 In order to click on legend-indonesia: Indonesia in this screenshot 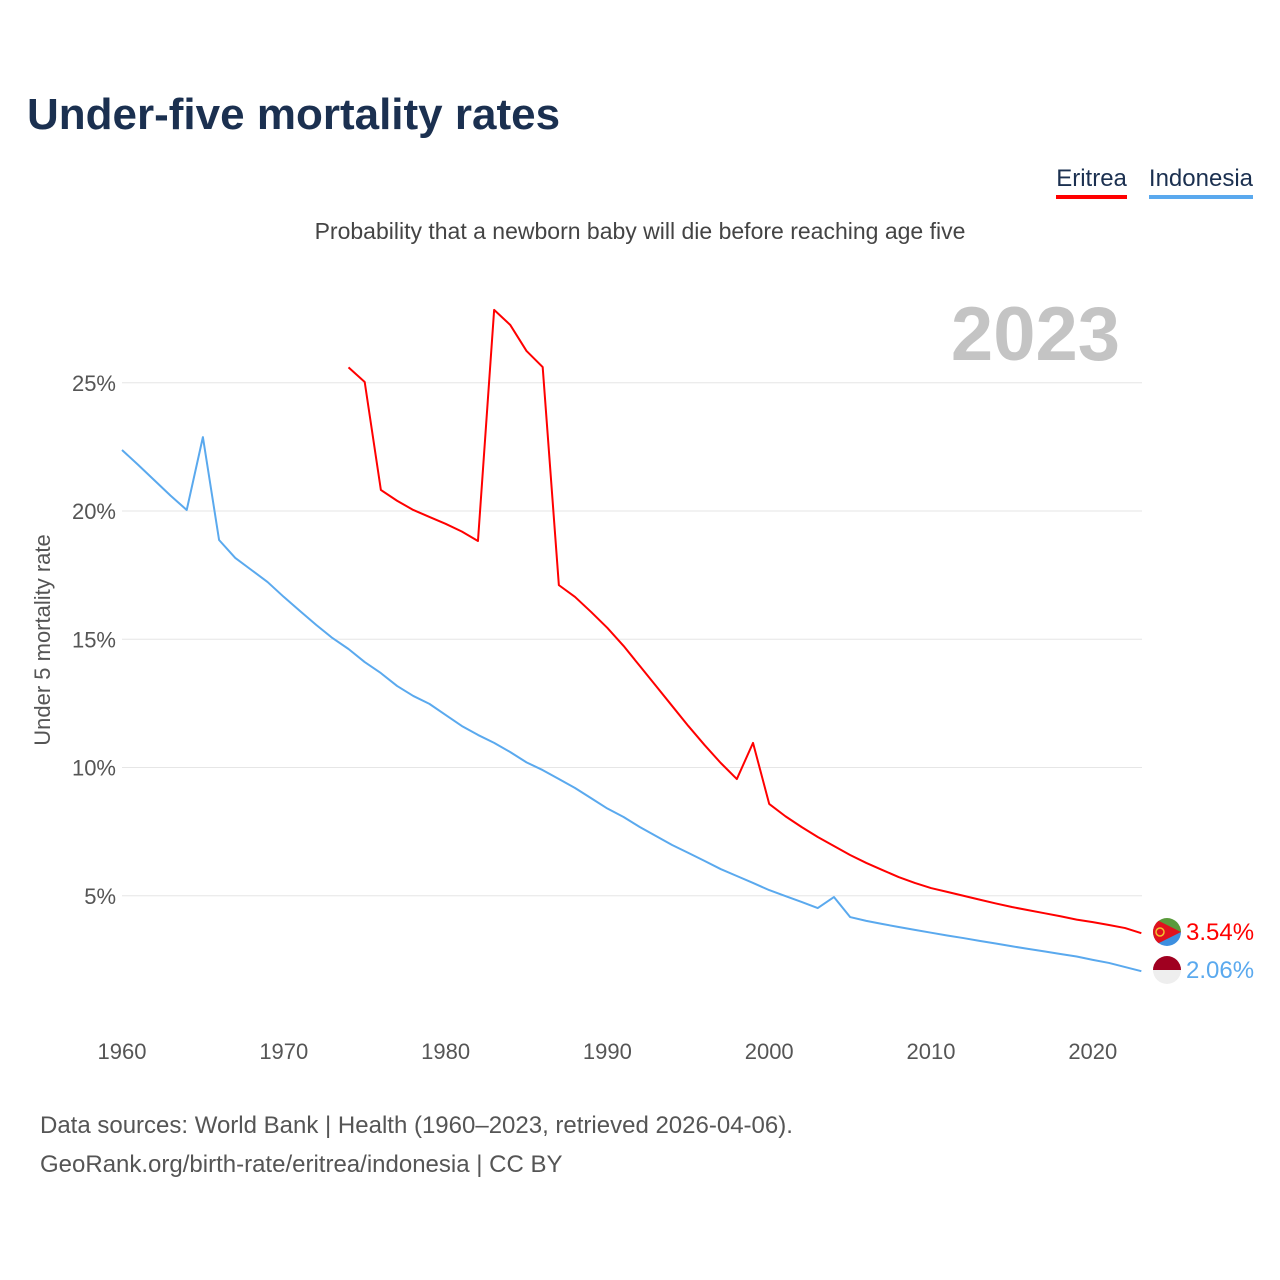, I will do `click(1200, 182)`.